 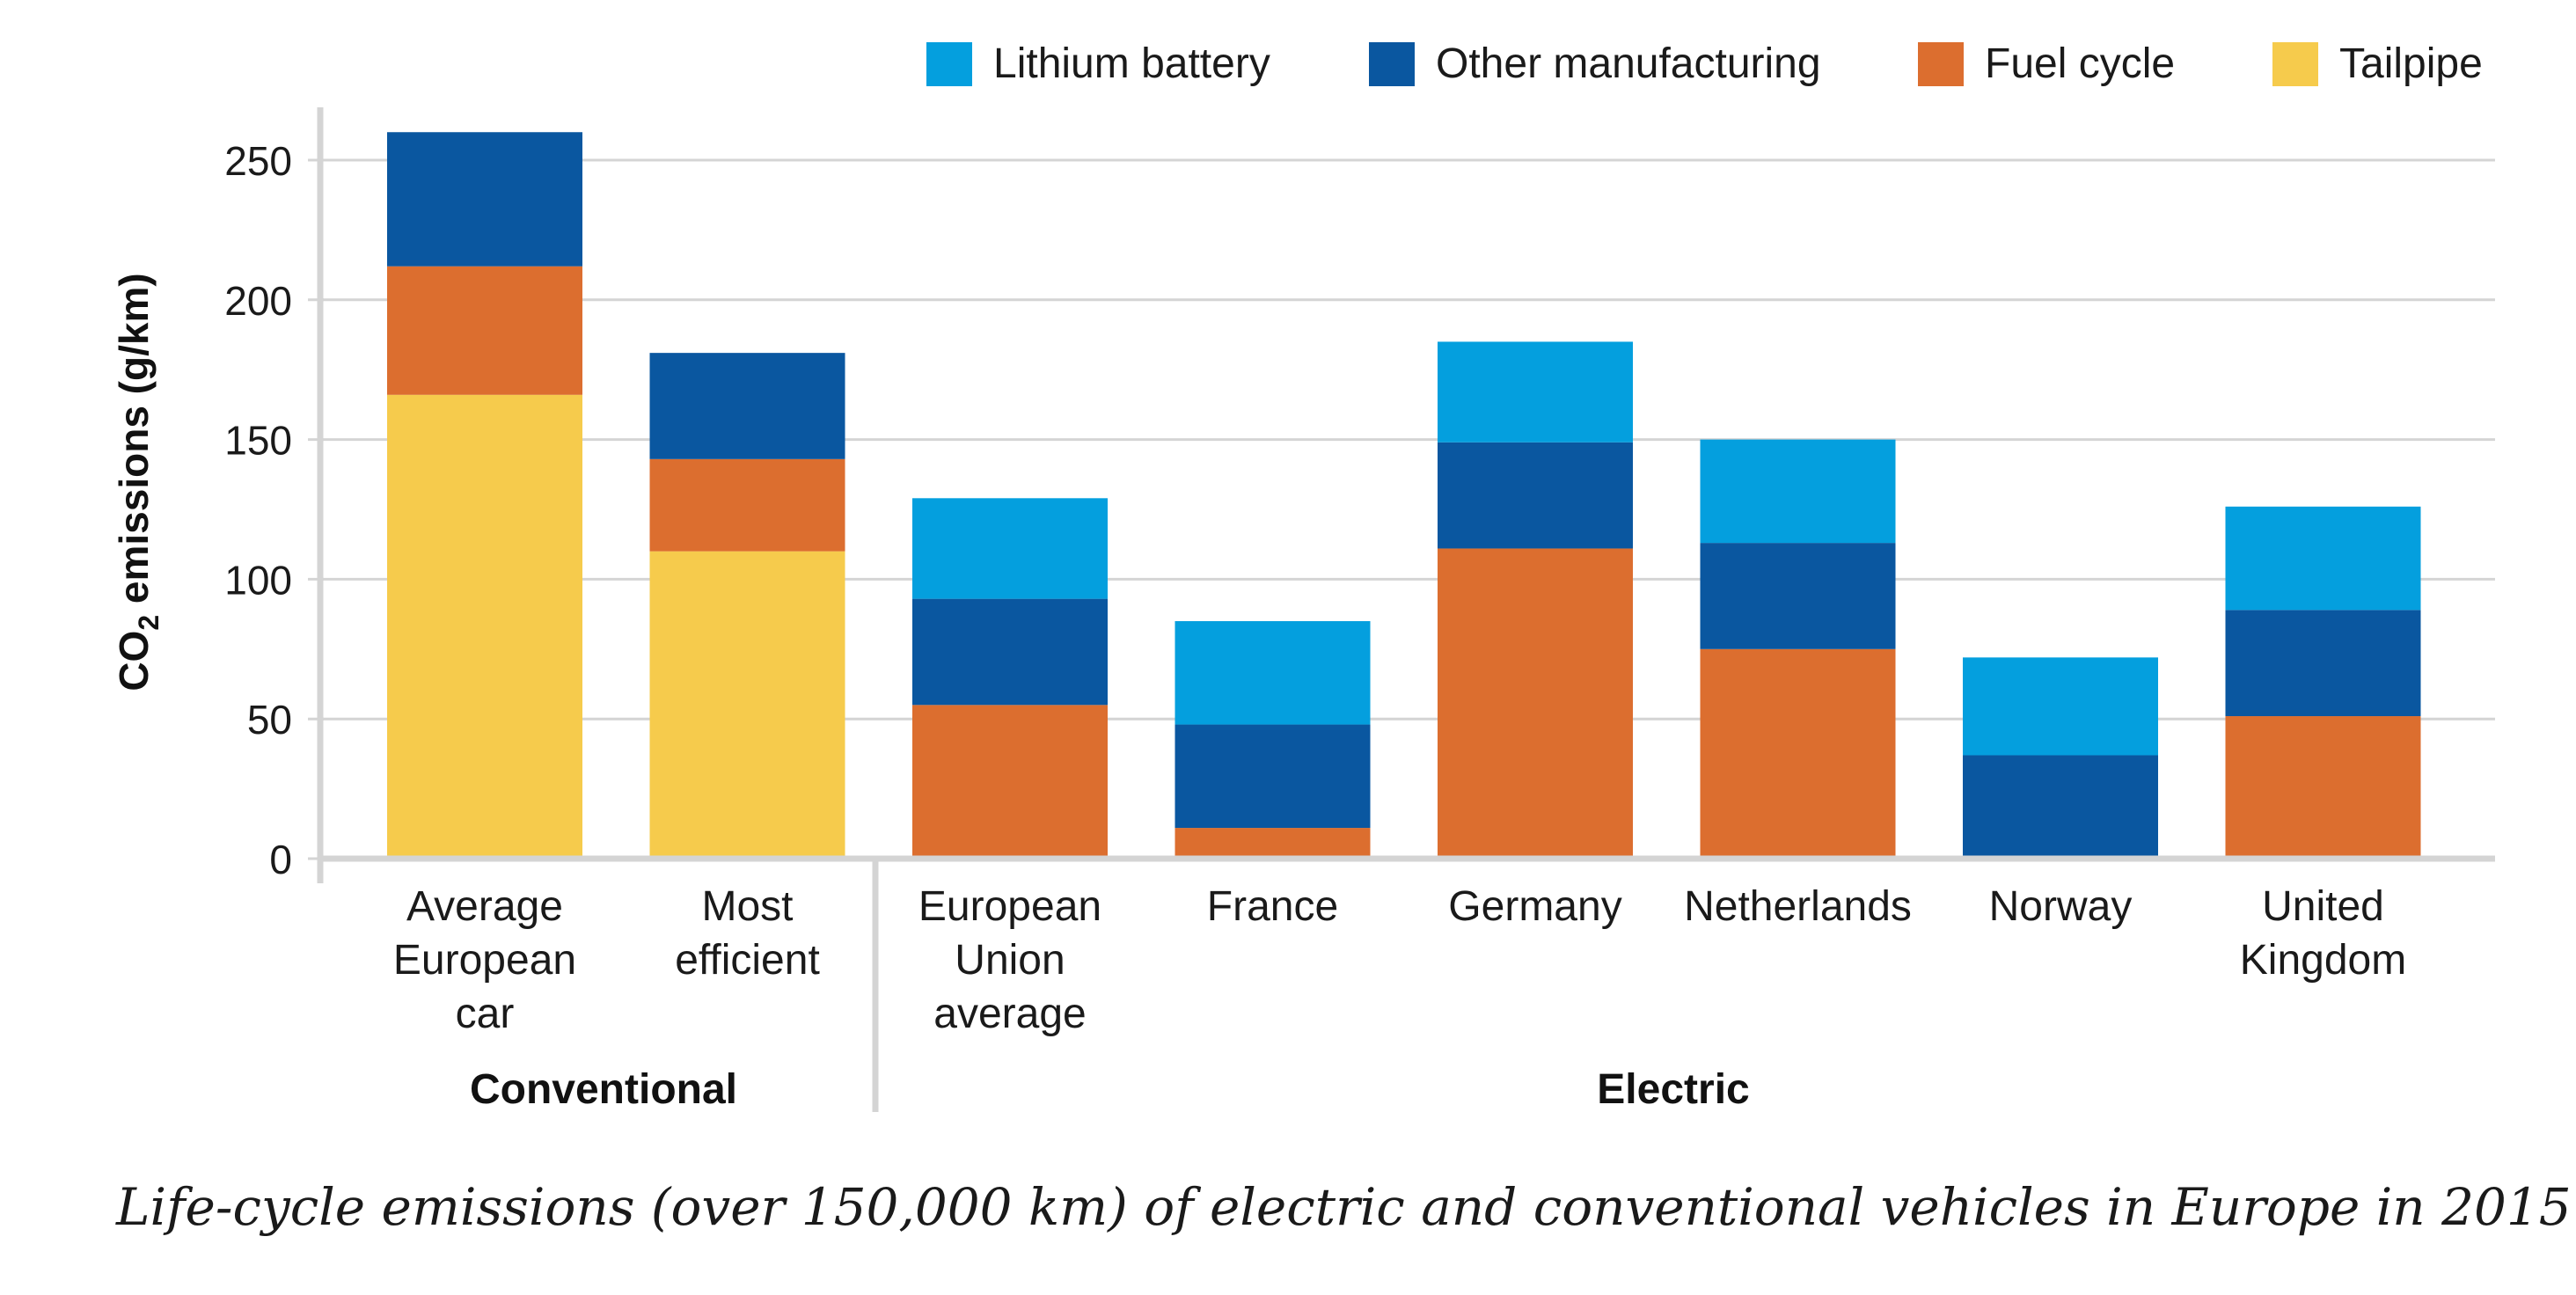 What do you see at coordinates (484, 960) in the screenshot?
I see `x-label-0: Average European car` at bounding box center [484, 960].